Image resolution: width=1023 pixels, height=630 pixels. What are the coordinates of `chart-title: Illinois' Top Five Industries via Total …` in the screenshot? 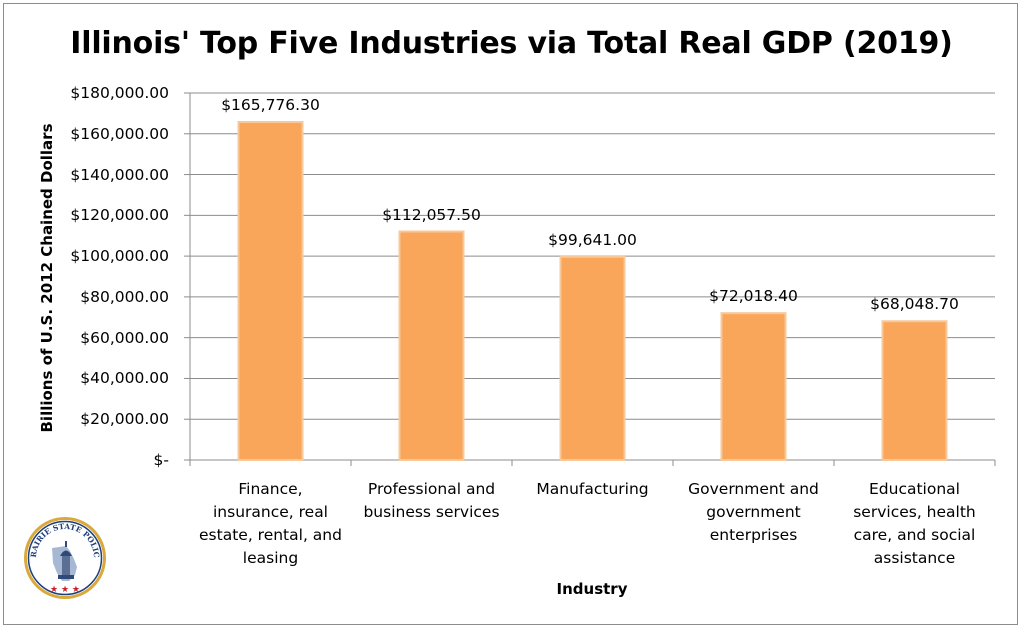 It's located at (511, 43).